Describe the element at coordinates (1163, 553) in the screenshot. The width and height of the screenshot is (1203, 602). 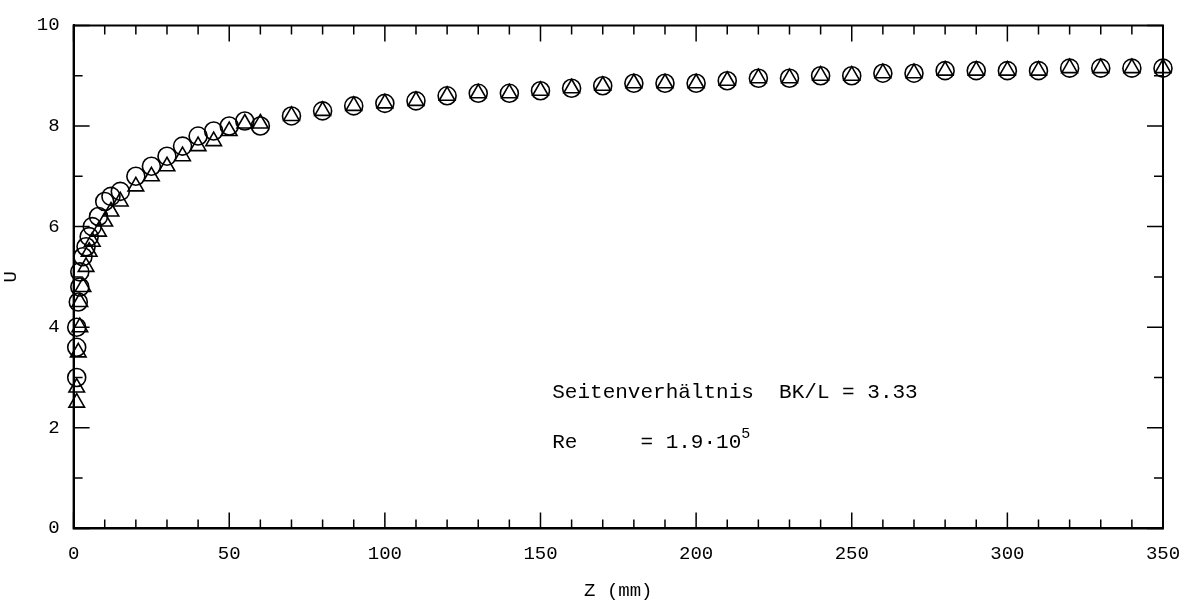
I see `x-tick-label: 350` at that location.